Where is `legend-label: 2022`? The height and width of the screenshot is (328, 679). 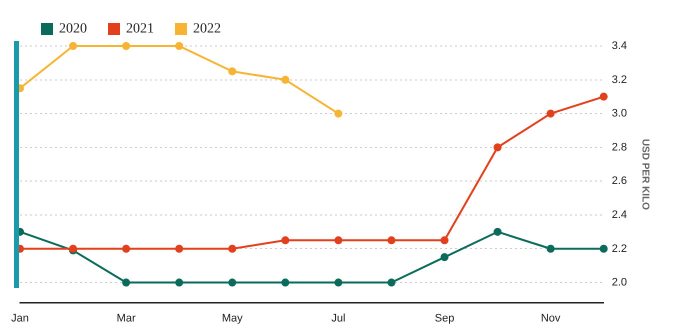
legend-label: 2022 is located at coordinates (207, 29).